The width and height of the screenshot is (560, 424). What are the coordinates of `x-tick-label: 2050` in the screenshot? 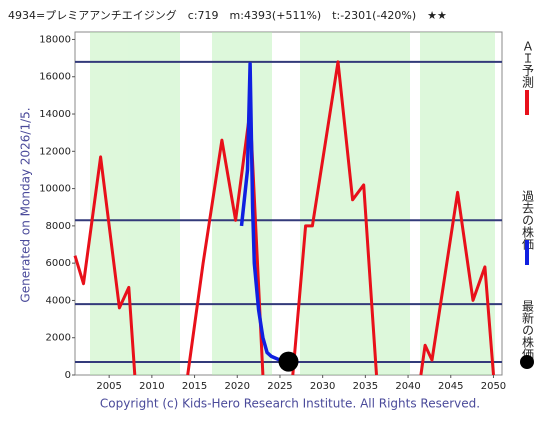 It's located at (493, 386).